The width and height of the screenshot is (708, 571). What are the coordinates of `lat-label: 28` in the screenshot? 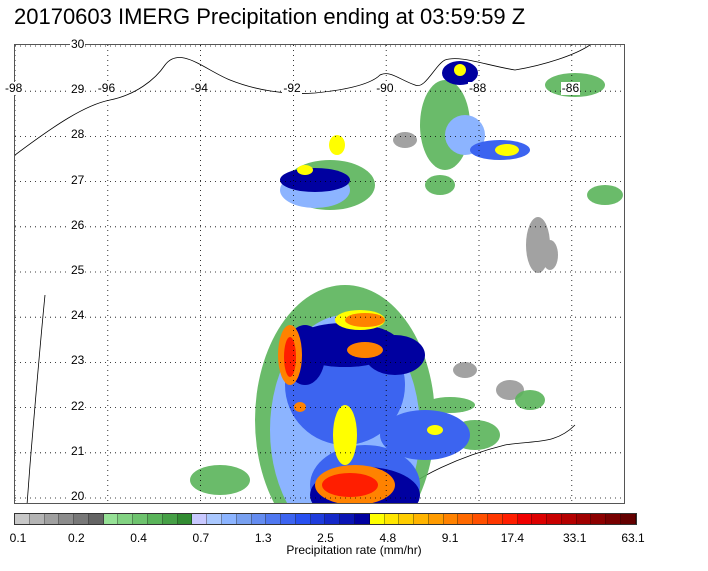 It's located at (78, 134).